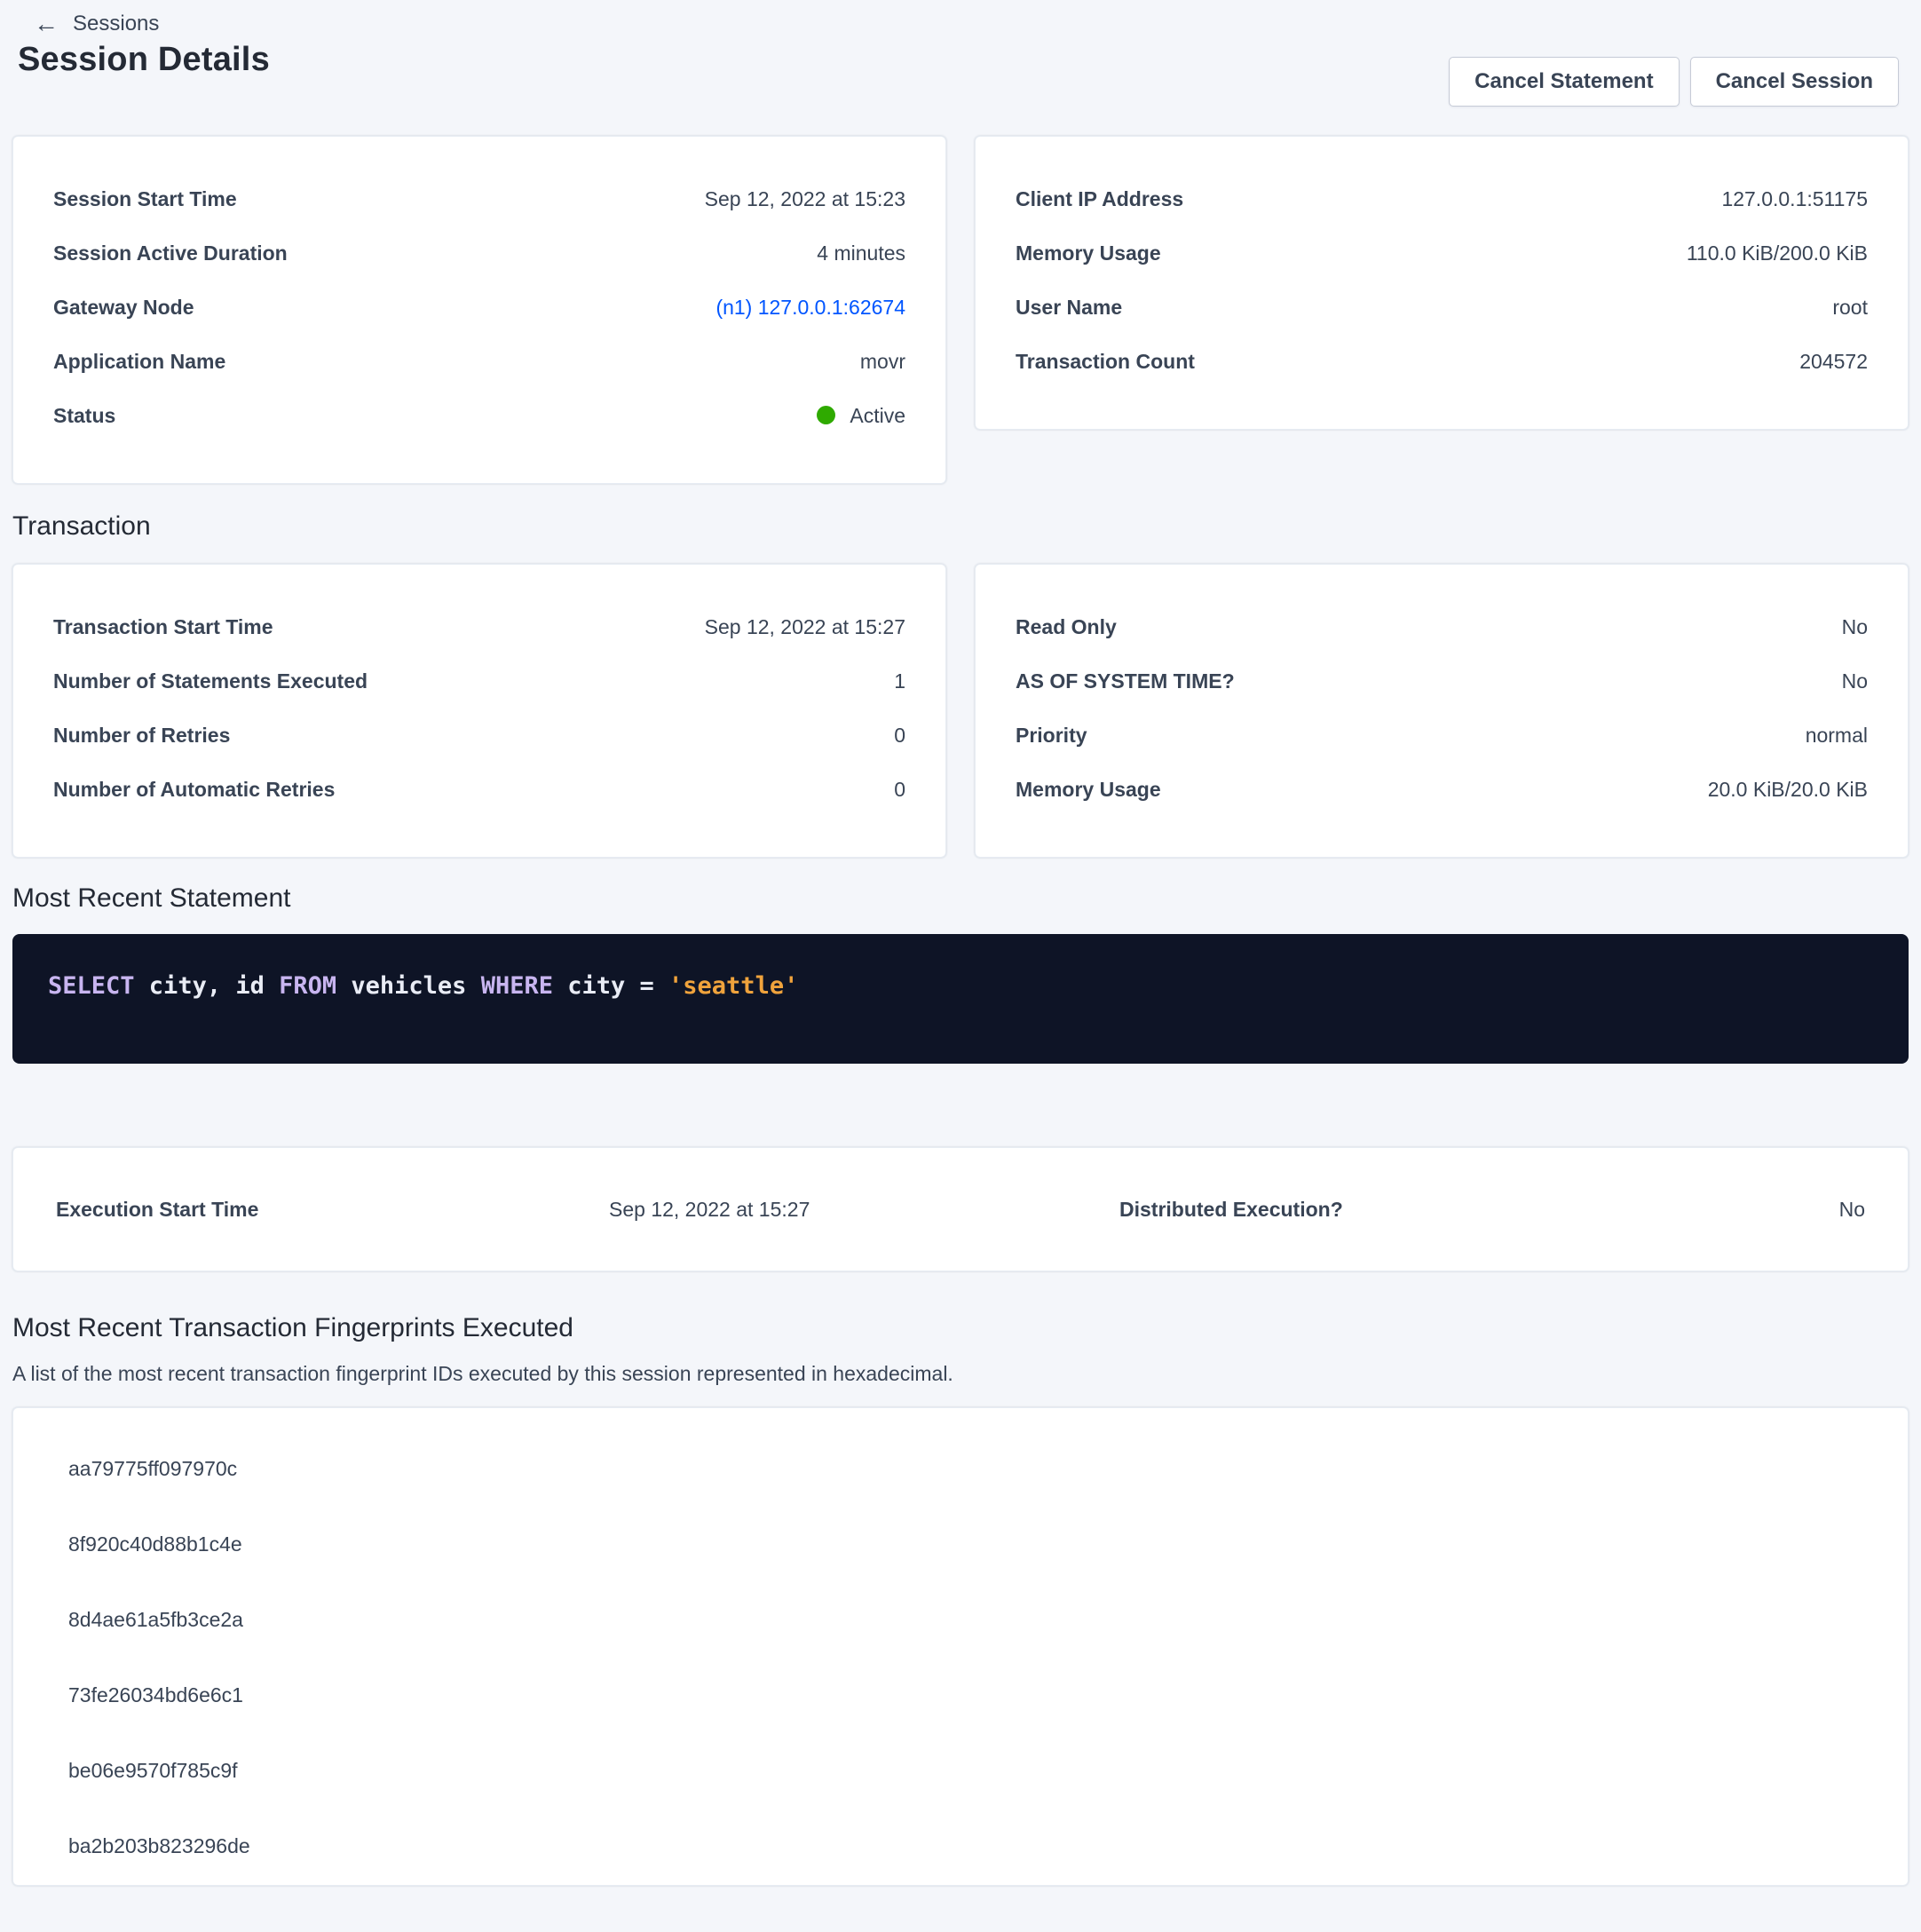  I want to click on row-value: 20.0 KiB/20.0 KiB, so click(1787, 789).